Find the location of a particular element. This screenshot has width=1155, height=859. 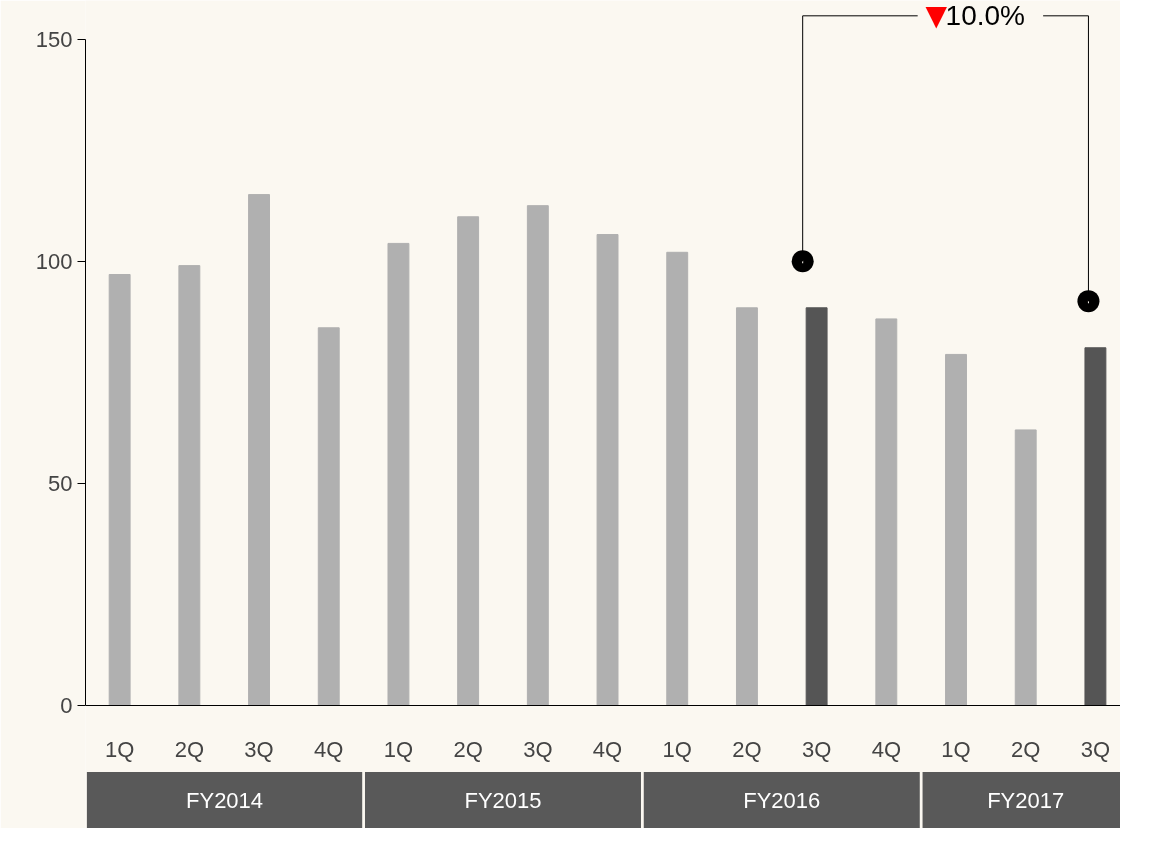

text: ▼10.0% is located at coordinates (975, 16).